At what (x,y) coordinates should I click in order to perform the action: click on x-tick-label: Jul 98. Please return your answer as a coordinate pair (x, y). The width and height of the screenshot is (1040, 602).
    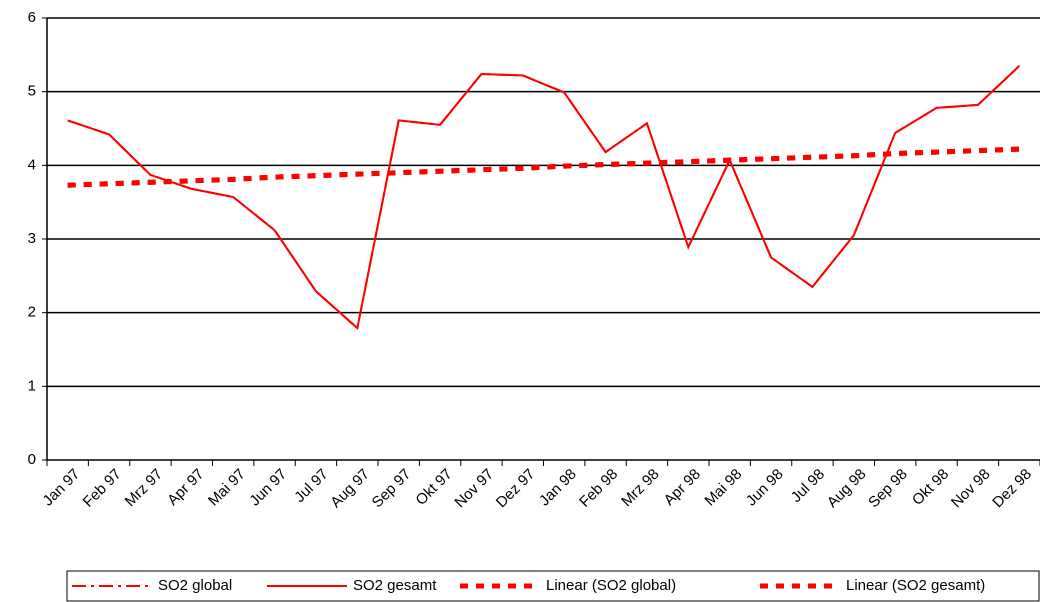
    Looking at the image, I should click on (808, 486).